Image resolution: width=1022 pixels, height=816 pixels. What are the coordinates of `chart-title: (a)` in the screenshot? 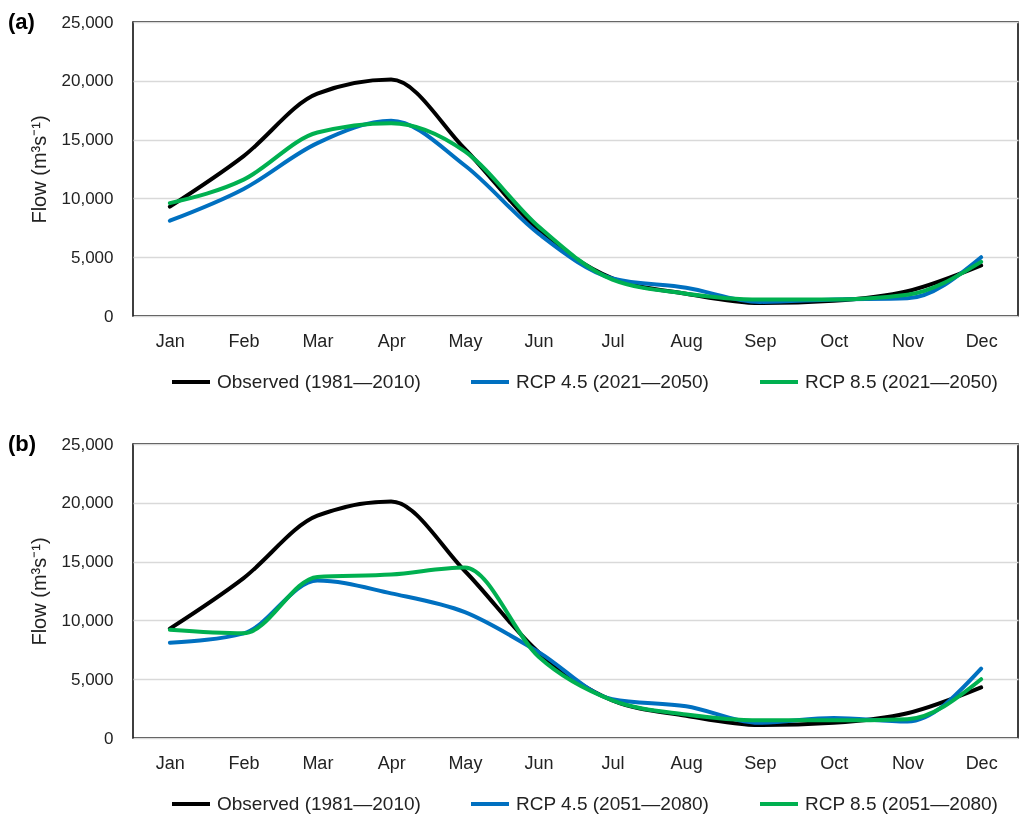 It's located at (21, 21).